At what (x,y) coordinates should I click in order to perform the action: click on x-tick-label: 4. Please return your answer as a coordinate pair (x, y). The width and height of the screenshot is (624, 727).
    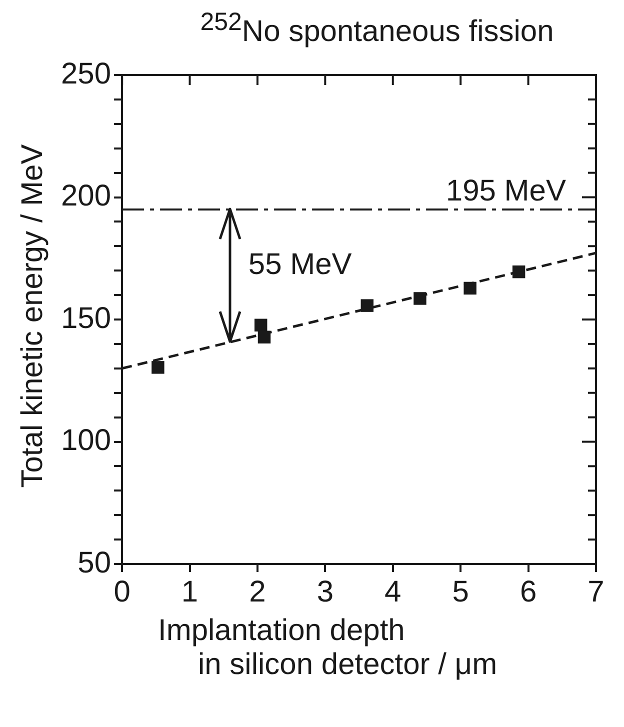
    Looking at the image, I should click on (393, 591).